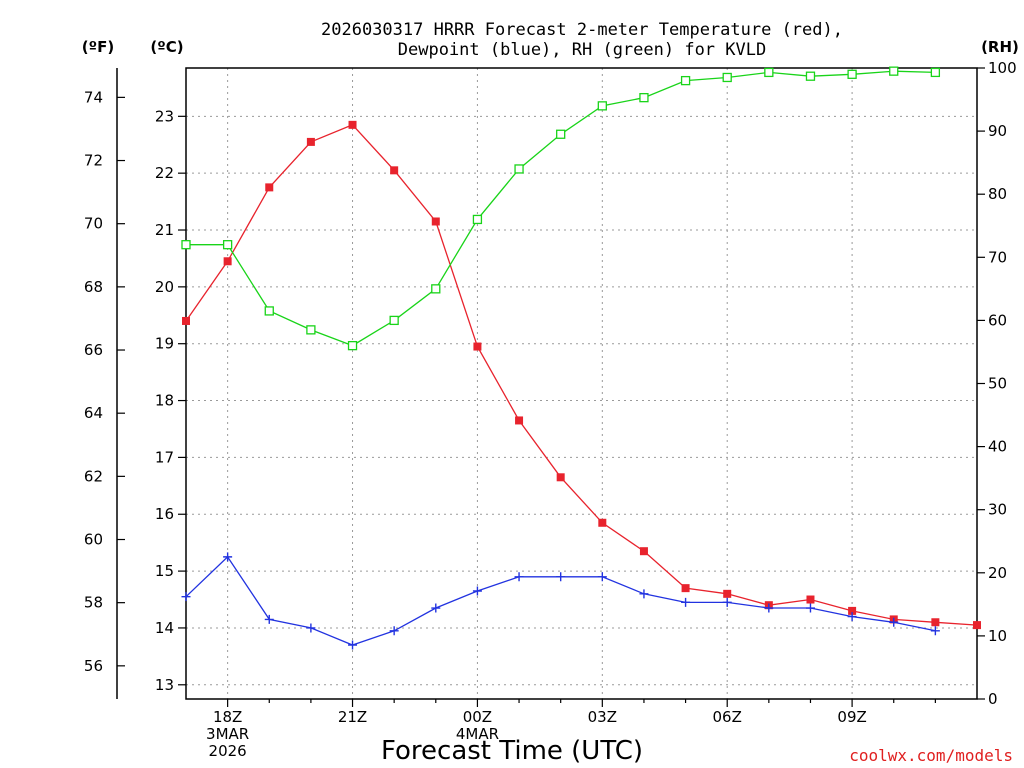 This screenshot has width=1024, height=768. I want to click on fahrenheit-tick-label: 68, so click(93, 287).